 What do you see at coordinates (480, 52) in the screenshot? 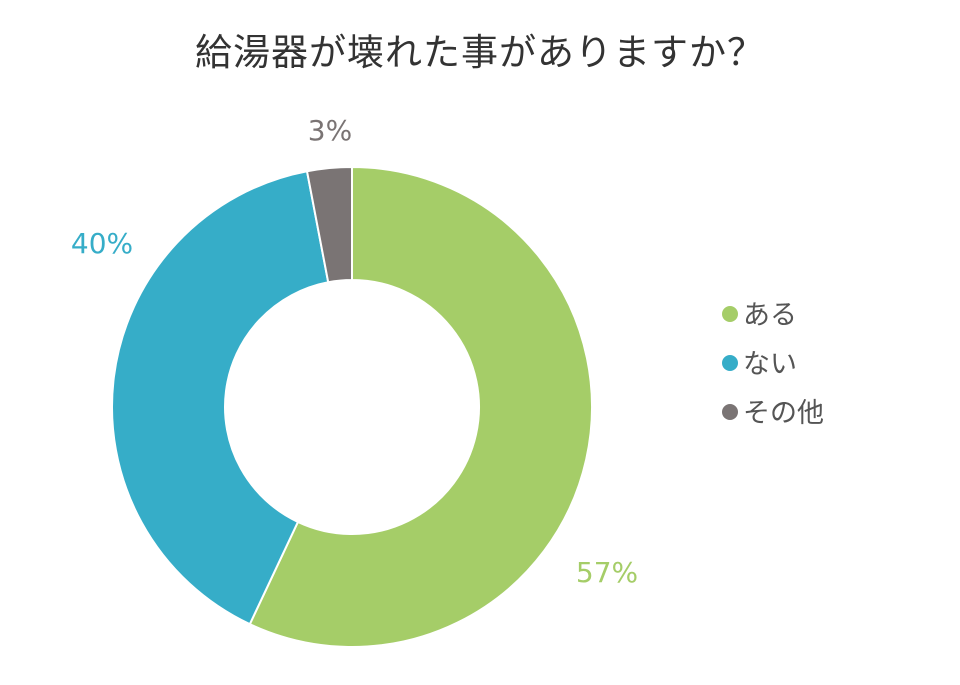
I see `chart-title: 給湯器が壊れた事がありますか？` at bounding box center [480, 52].